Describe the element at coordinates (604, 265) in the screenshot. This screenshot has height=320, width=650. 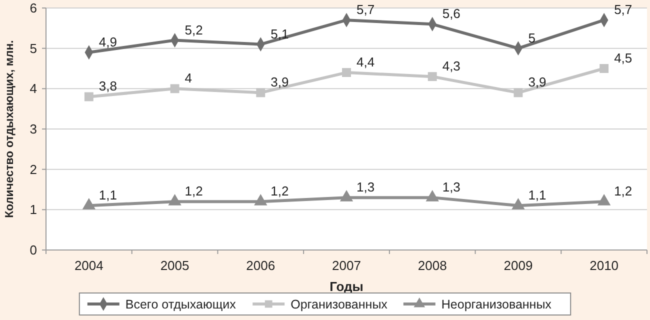
I see `x-tick-label: 2010` at that location.